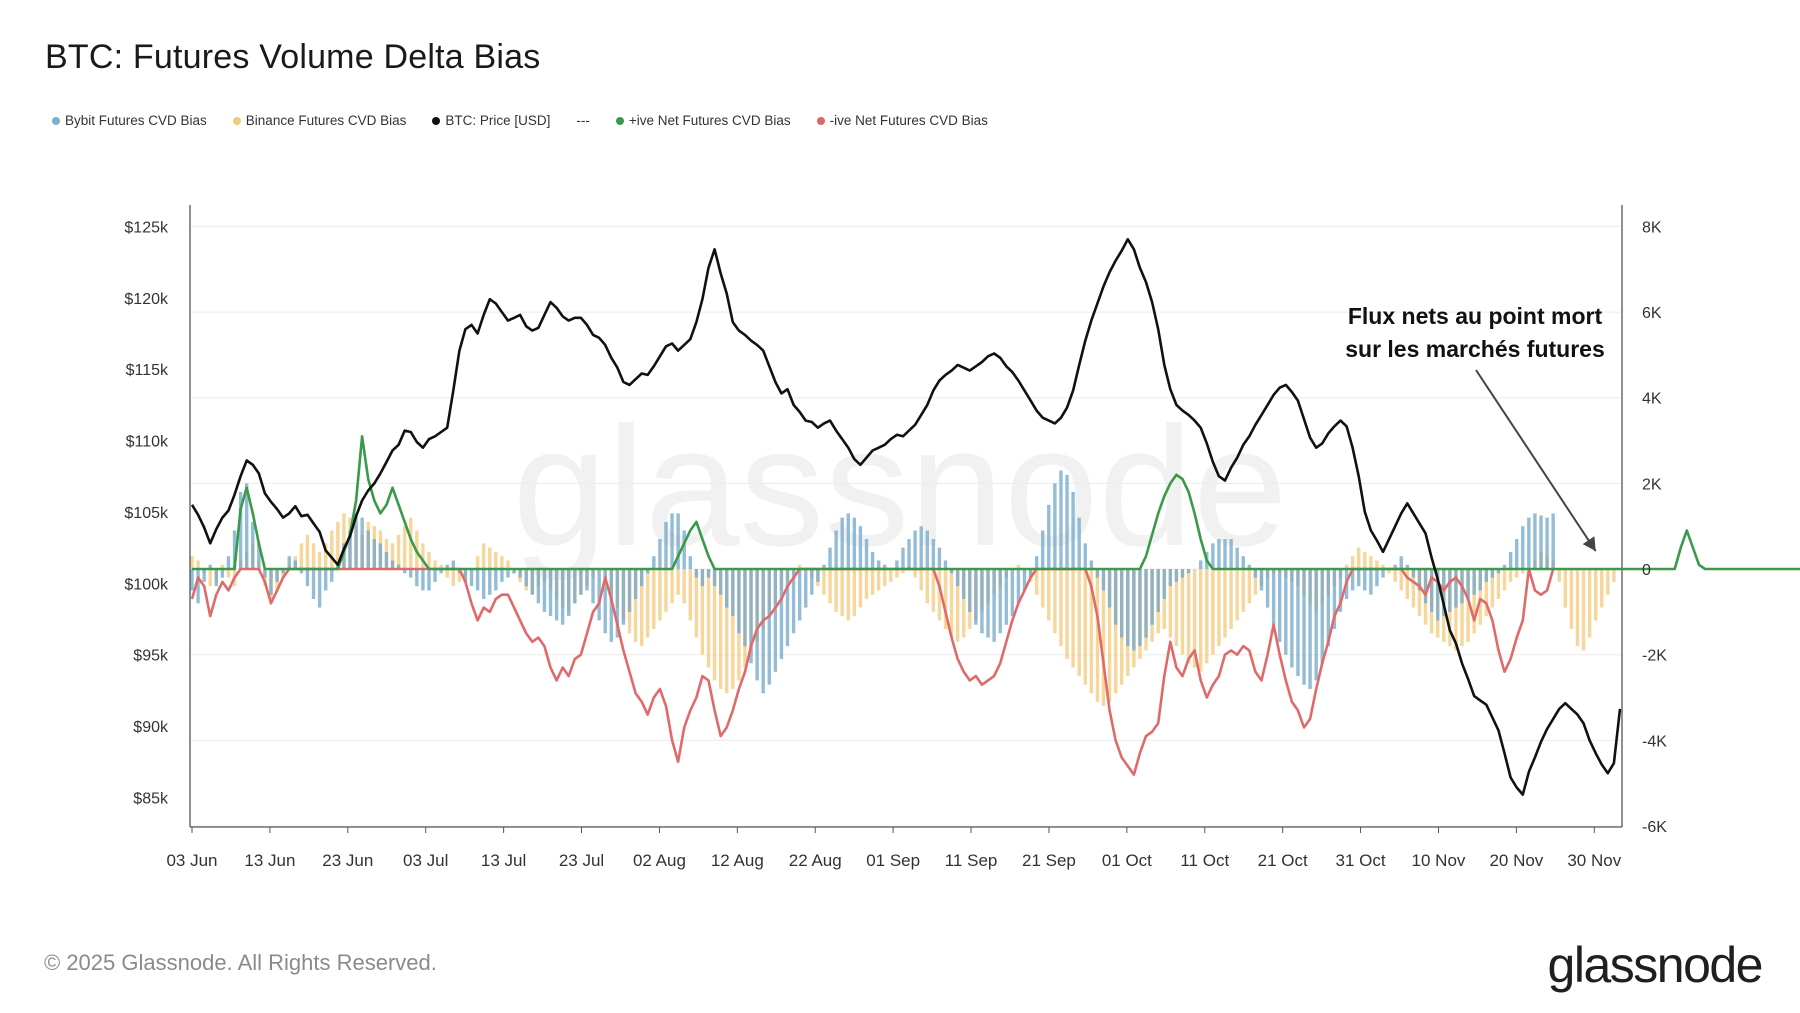  I want to click on x-tick-label: 03 Jul, so click(425, 860).